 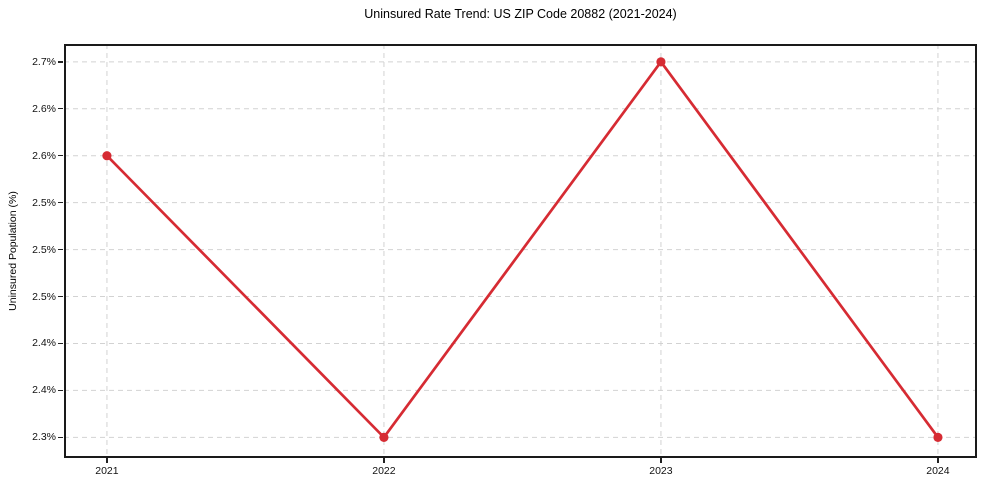 What do you see at coordinates (44, 61) in the screenshot?
I see `y-tick-label: 2.7%` at bounding box center [44, 61].